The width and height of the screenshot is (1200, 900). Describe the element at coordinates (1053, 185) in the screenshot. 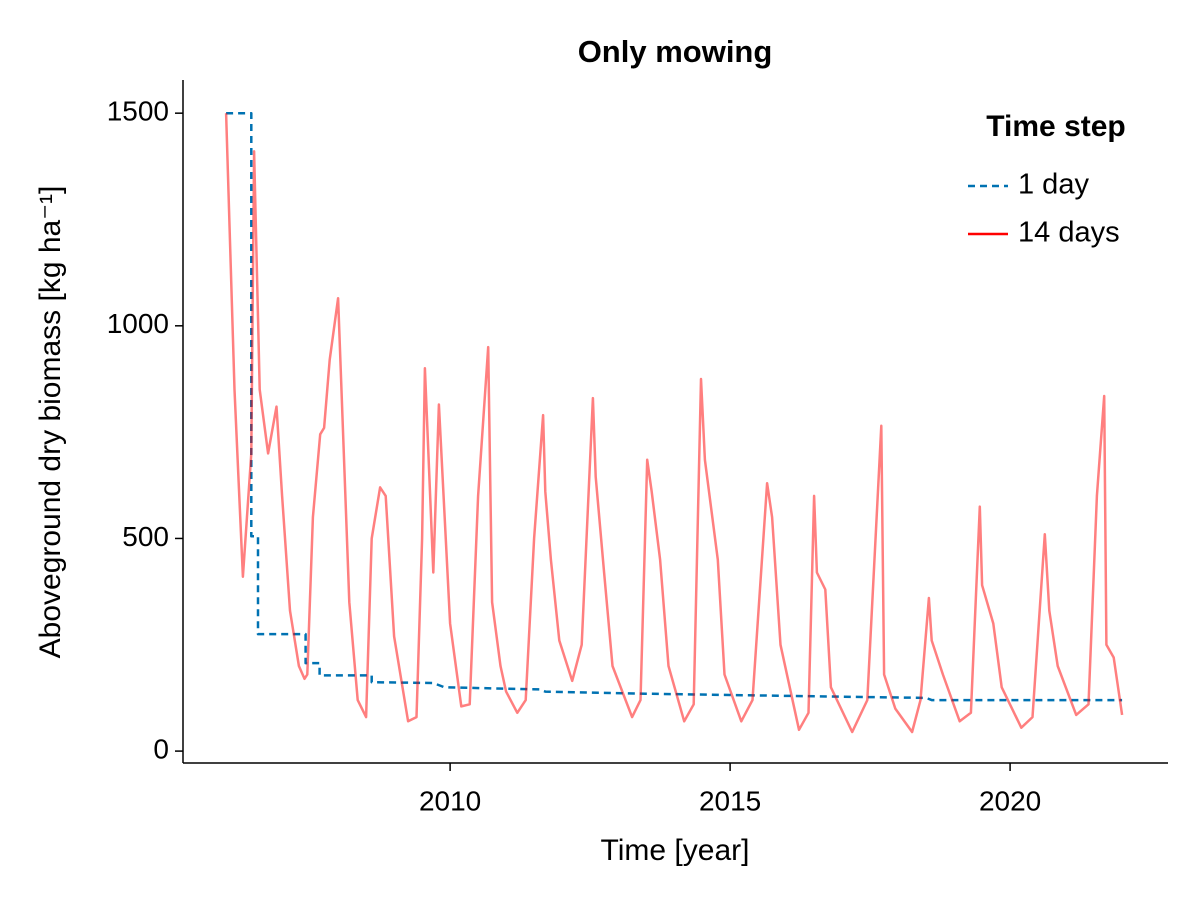

I see `legend-entry: 1 day` at that location.